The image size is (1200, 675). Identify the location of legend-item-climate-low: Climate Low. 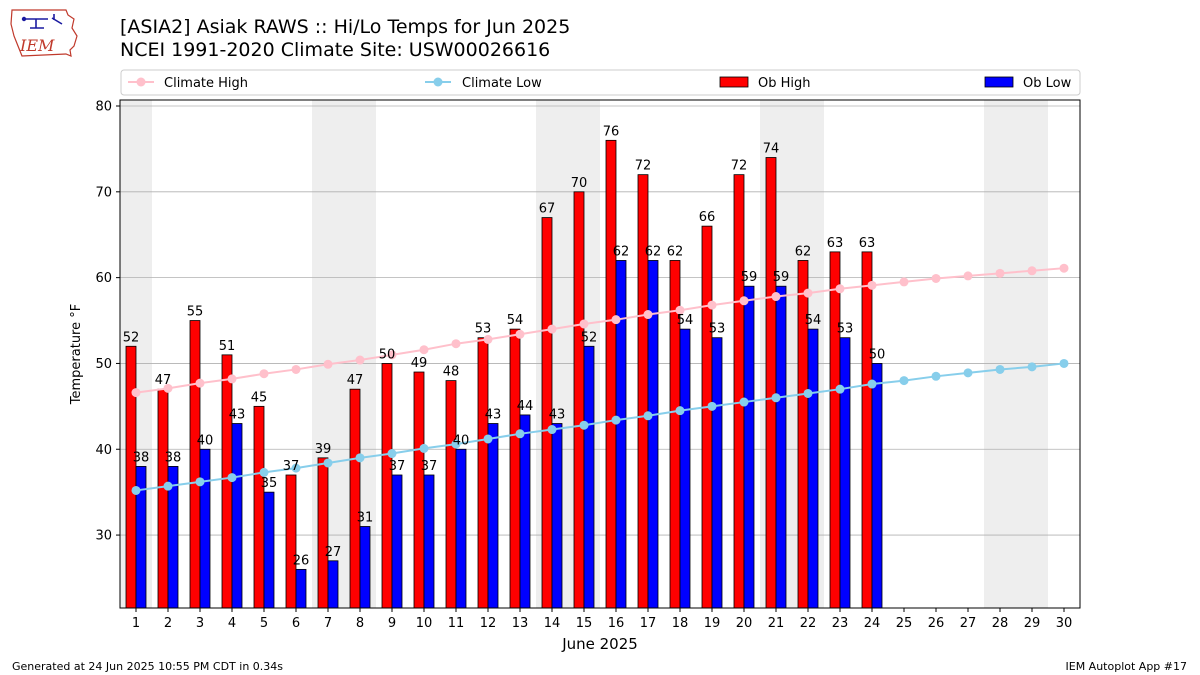
(483, 83).